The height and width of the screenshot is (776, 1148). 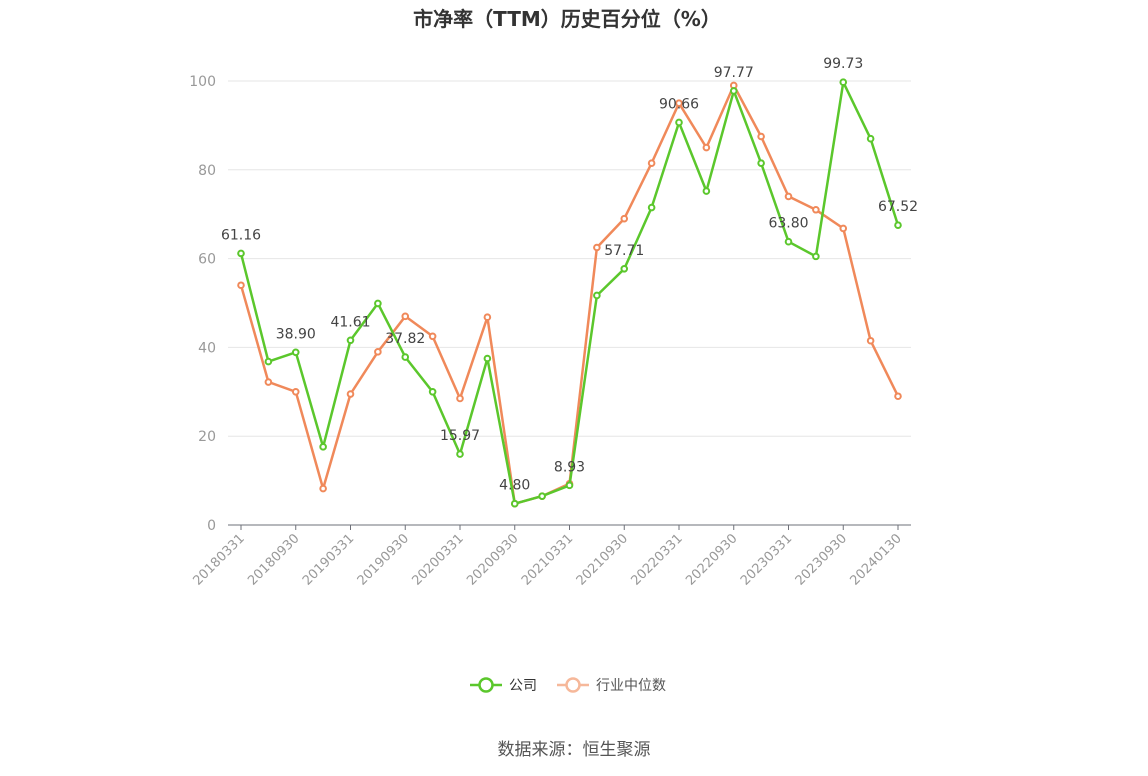 I want to click on x-tick-label: 20220930, so click(x=711, y=559).